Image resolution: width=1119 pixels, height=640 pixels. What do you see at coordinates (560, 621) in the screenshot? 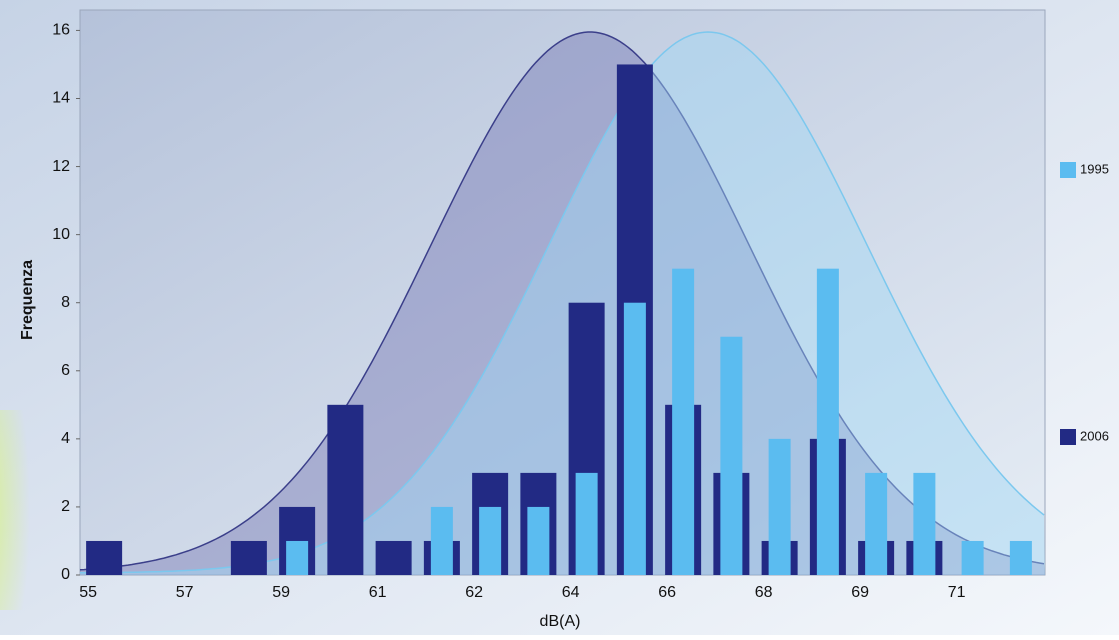
I see `x-axis-label: dB(A)` at bounding box center [560, 621].